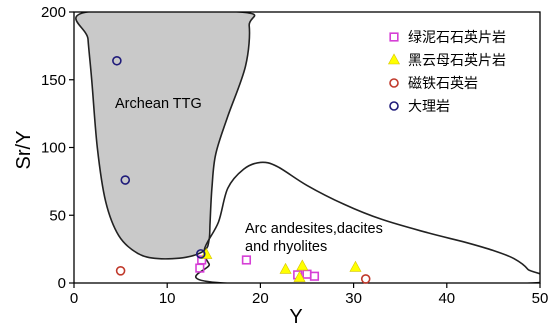 This screenshot has height=327, width=549. Describe the element at coordinates (62, 283) in the screenshot. I see `y-tick-label: 0` at that location.